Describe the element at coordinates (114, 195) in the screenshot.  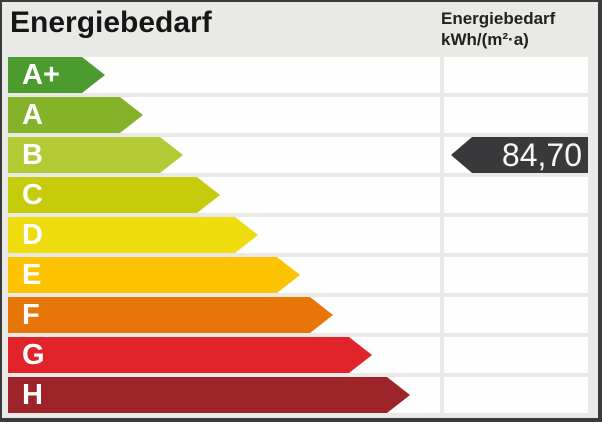
I see `rating-arrow: C` at that location.